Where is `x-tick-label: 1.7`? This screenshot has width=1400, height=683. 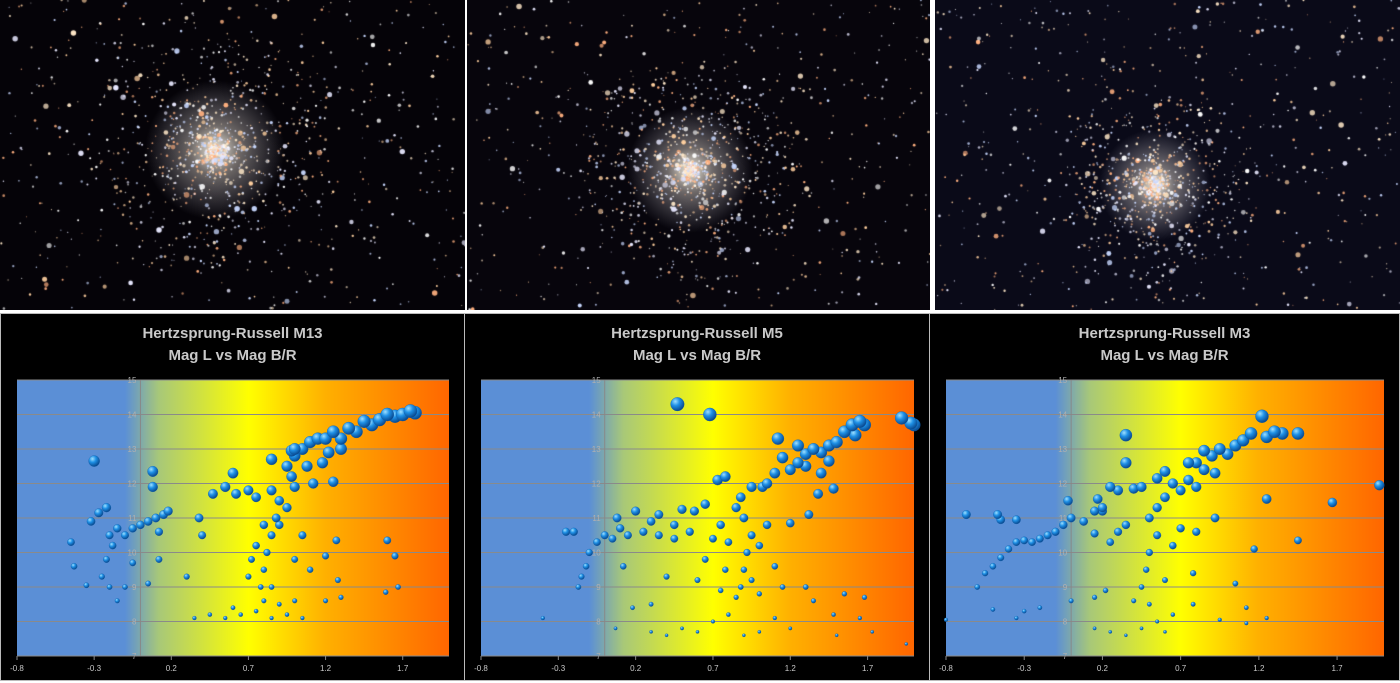
x-tick-label: 1.7 is located at coordinates (403, 668).